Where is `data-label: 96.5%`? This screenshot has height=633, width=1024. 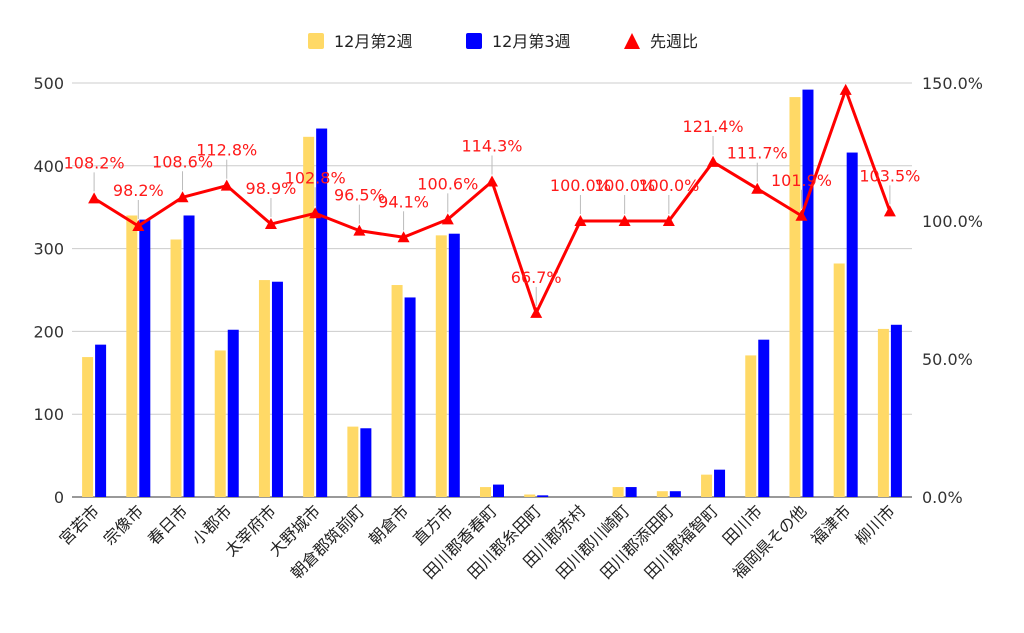 data-label: 96.5% is located at coordinates (359, 195).